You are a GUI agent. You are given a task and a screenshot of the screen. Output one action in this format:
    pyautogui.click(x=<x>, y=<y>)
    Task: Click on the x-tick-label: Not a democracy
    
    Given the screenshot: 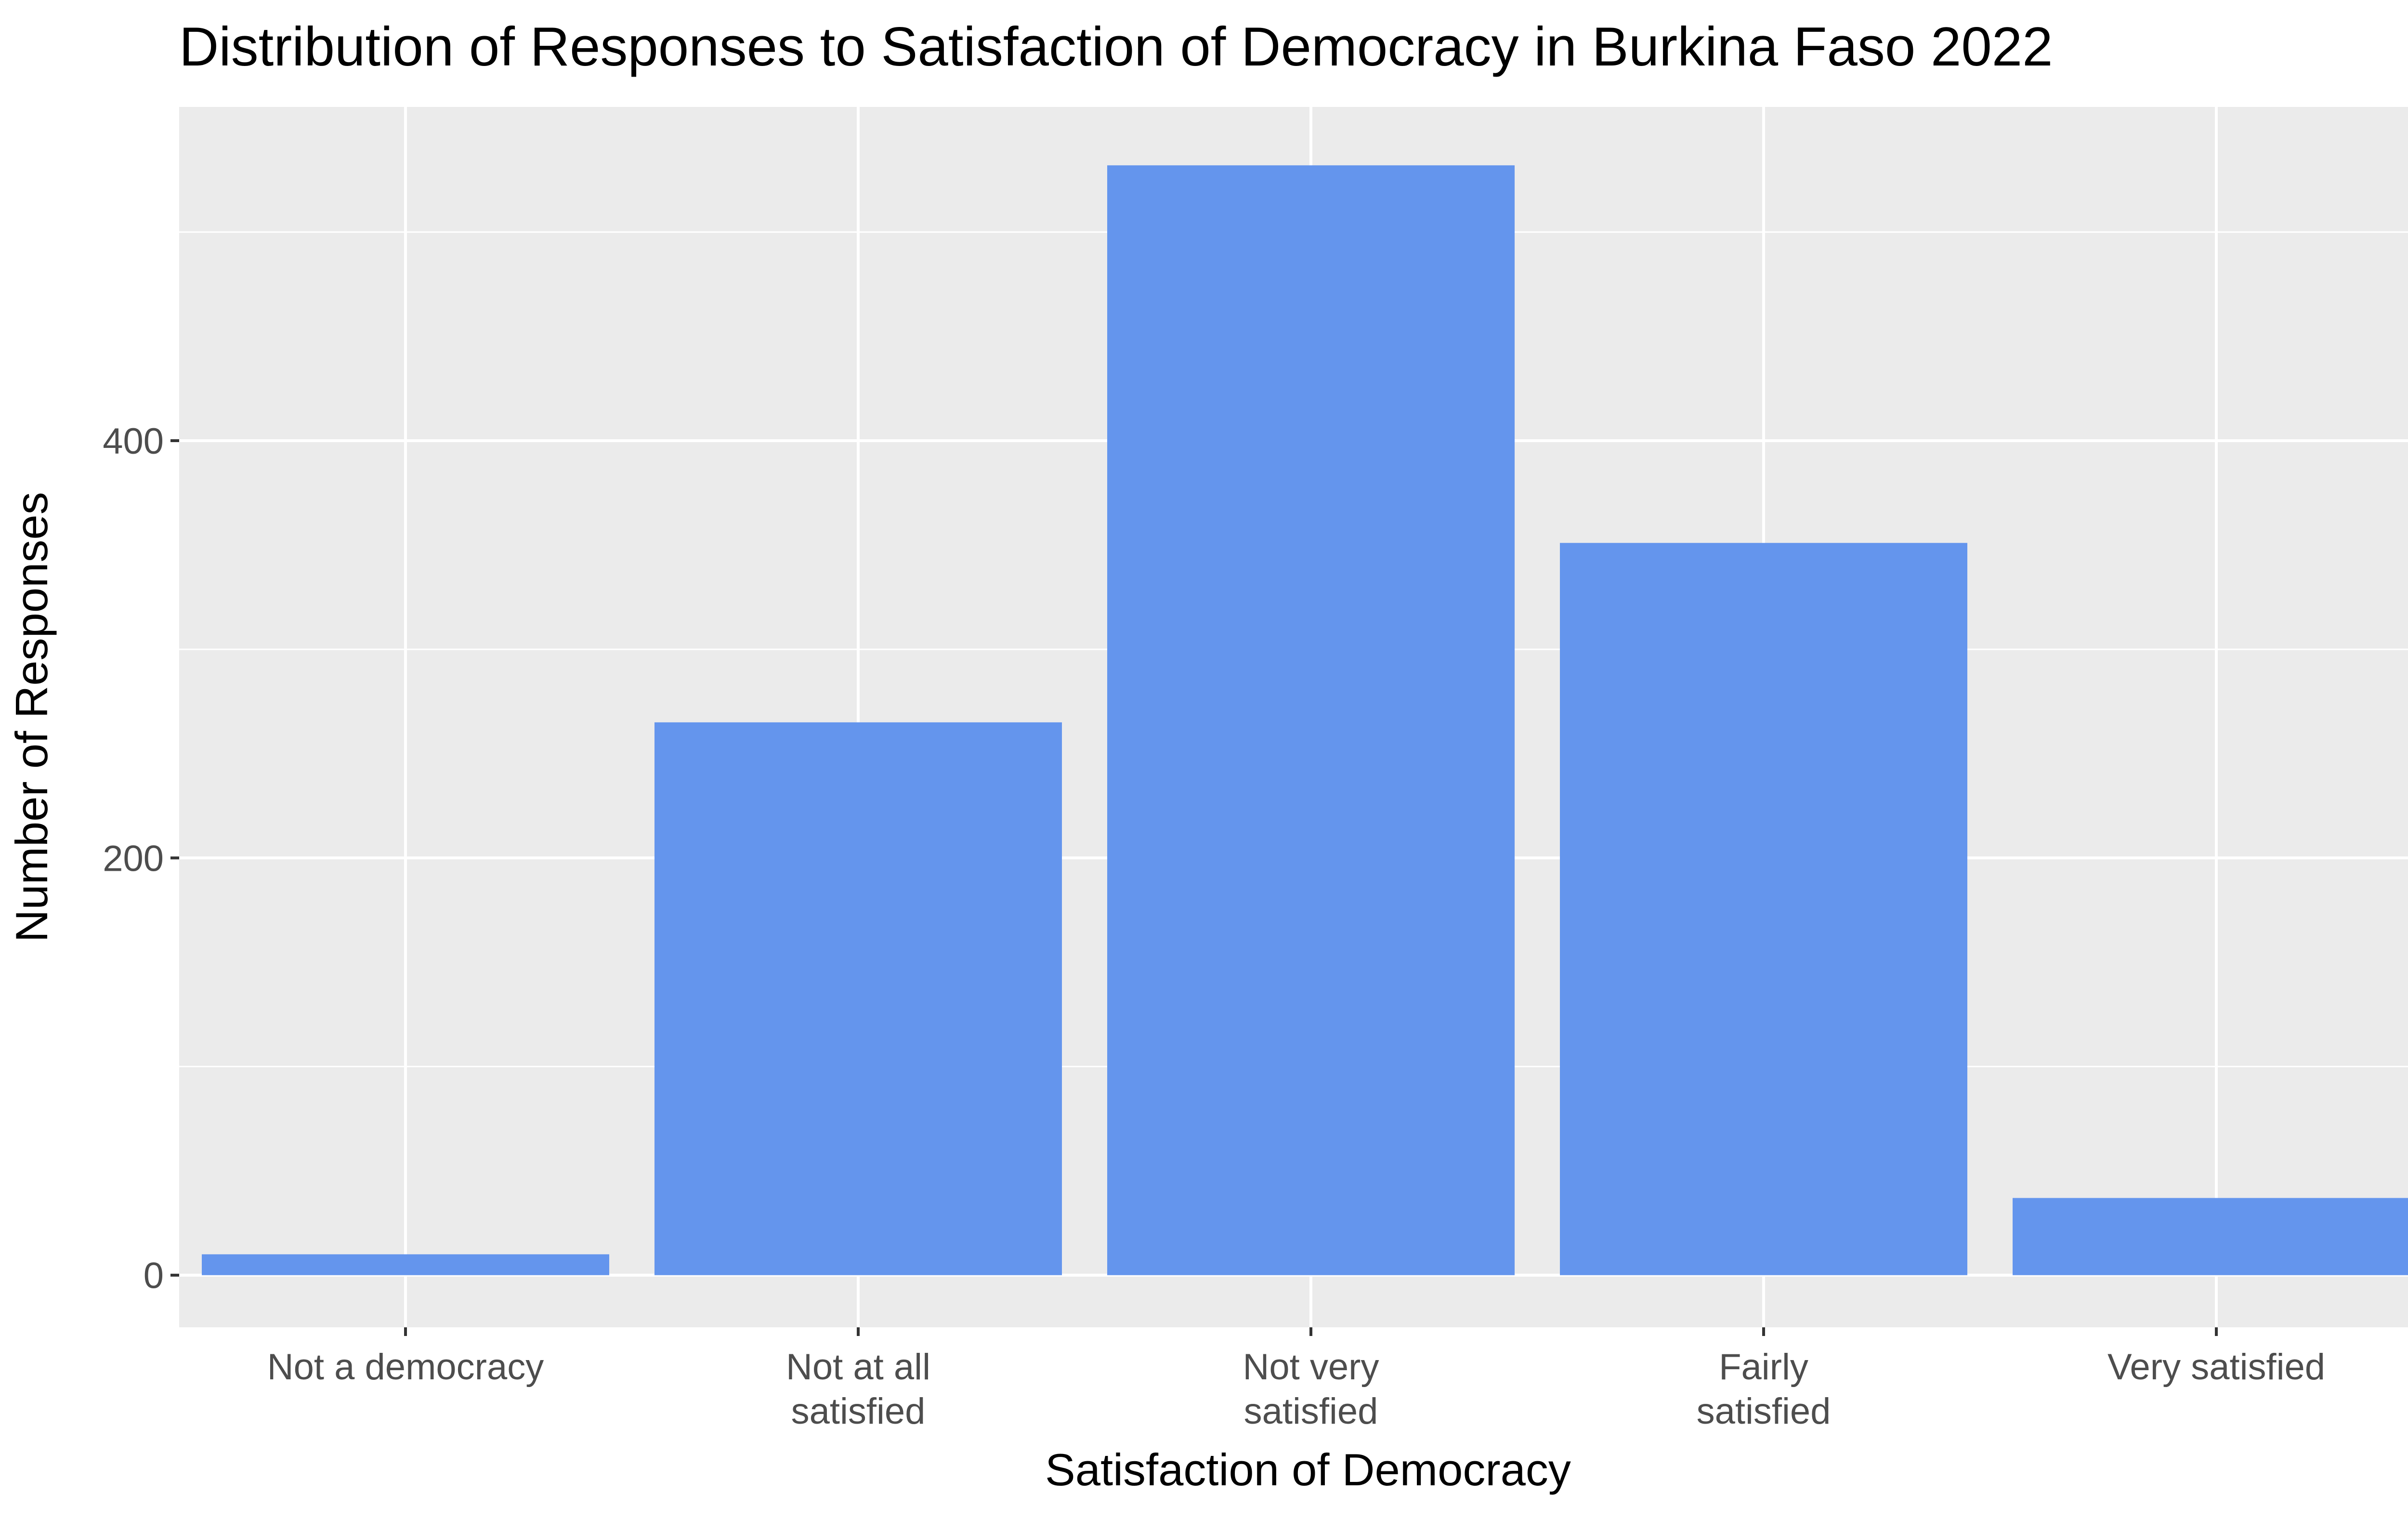 What is the action you would take?
    pyautogui.click(x=405, y=1367)
    